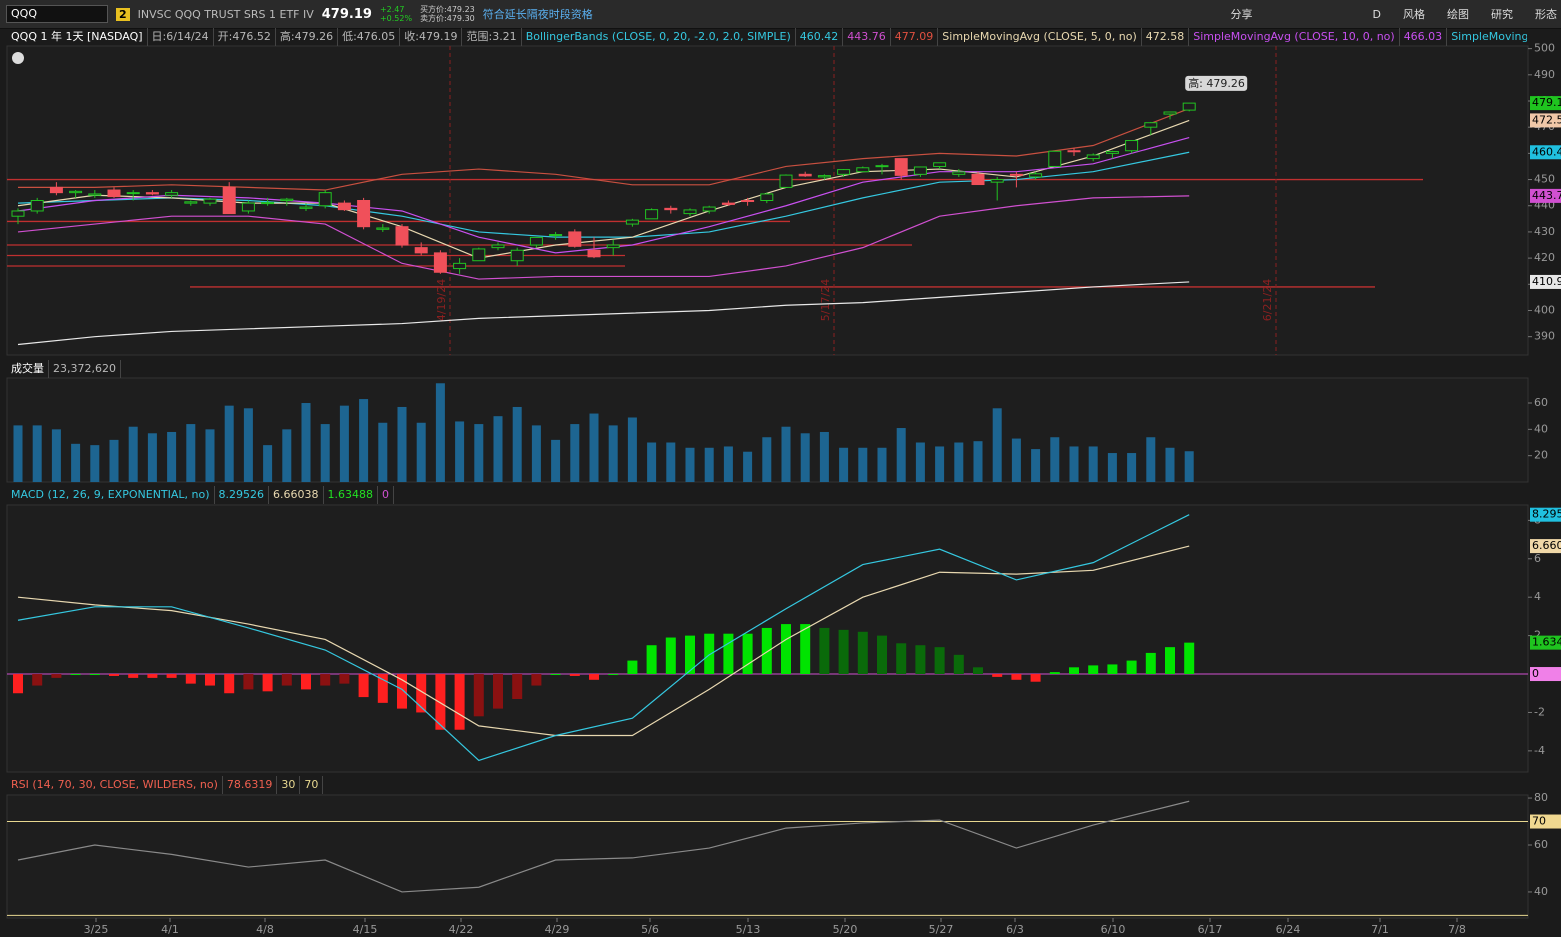 This screenshot has width=1561, height=937. Describe the element at coordinates (1546, 514) in the screenshot. I see `price-tag-label: 8.295` at that location.